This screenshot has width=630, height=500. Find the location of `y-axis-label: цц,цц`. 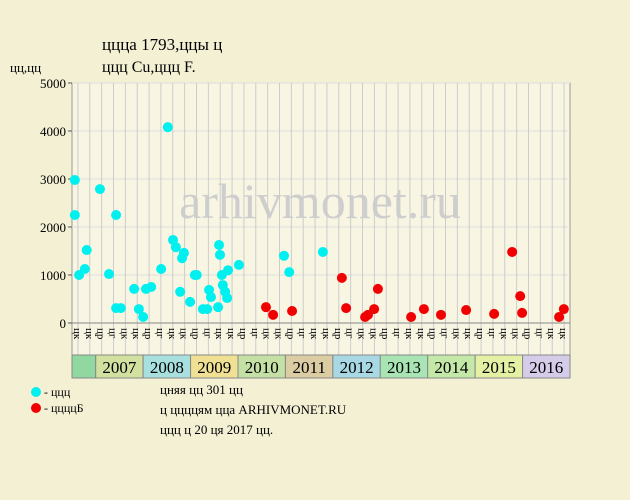

y-axis-label: цц,цц is located at coordinates (25, 67).